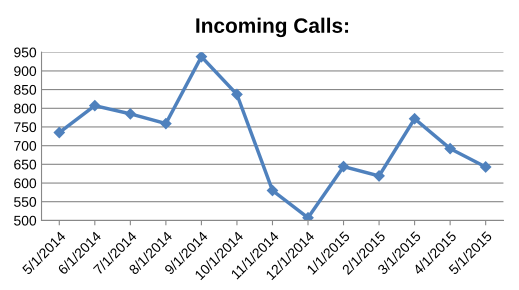 This screenshot has width=519, height=290. What do you see at coordinates (25, 145) in the screenshot?
I see `y-tick-label: 700` at bounding box center [25, 145].